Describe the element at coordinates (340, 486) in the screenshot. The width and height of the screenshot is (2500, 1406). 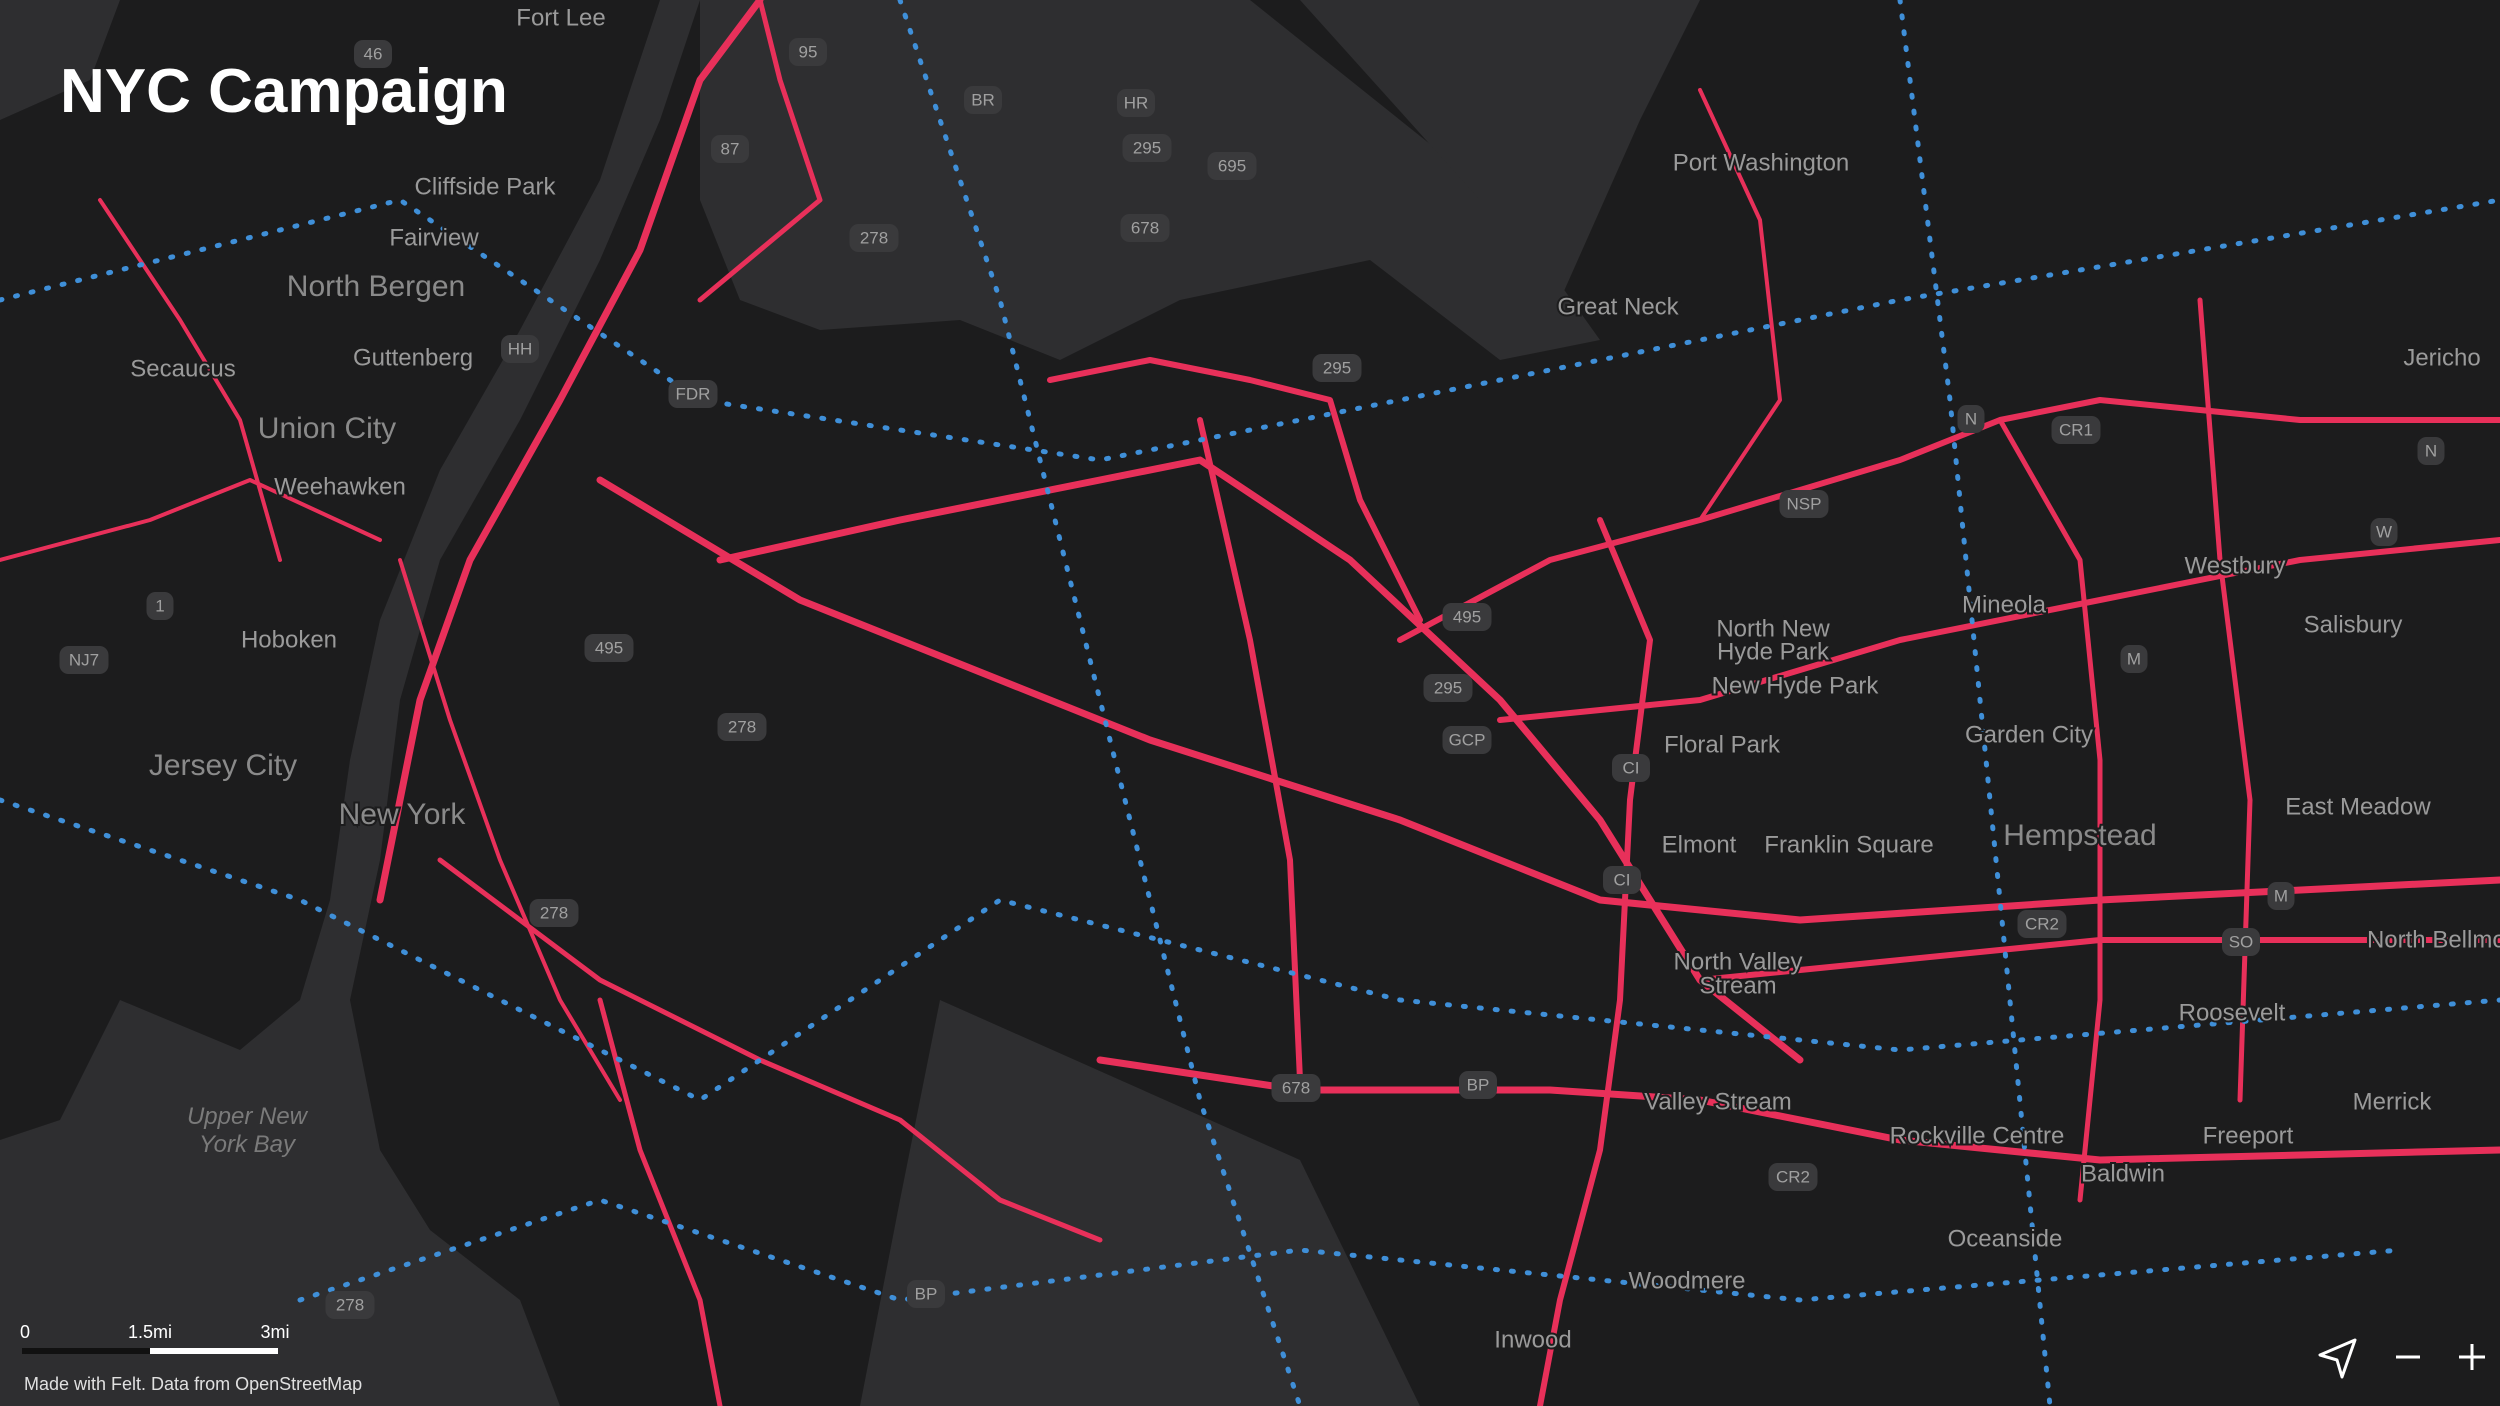
I see `place-label: Weehawken` at that location.